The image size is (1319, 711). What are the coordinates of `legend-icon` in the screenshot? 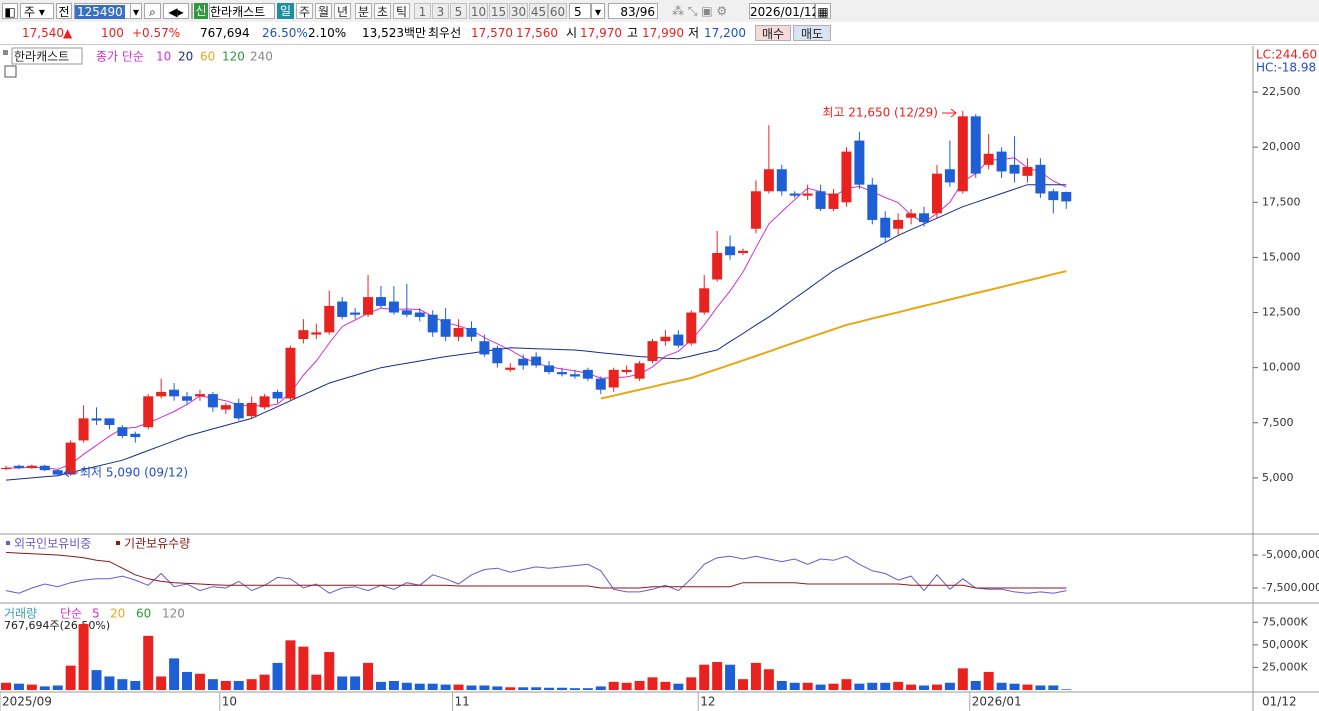 It's located at (5, 52).